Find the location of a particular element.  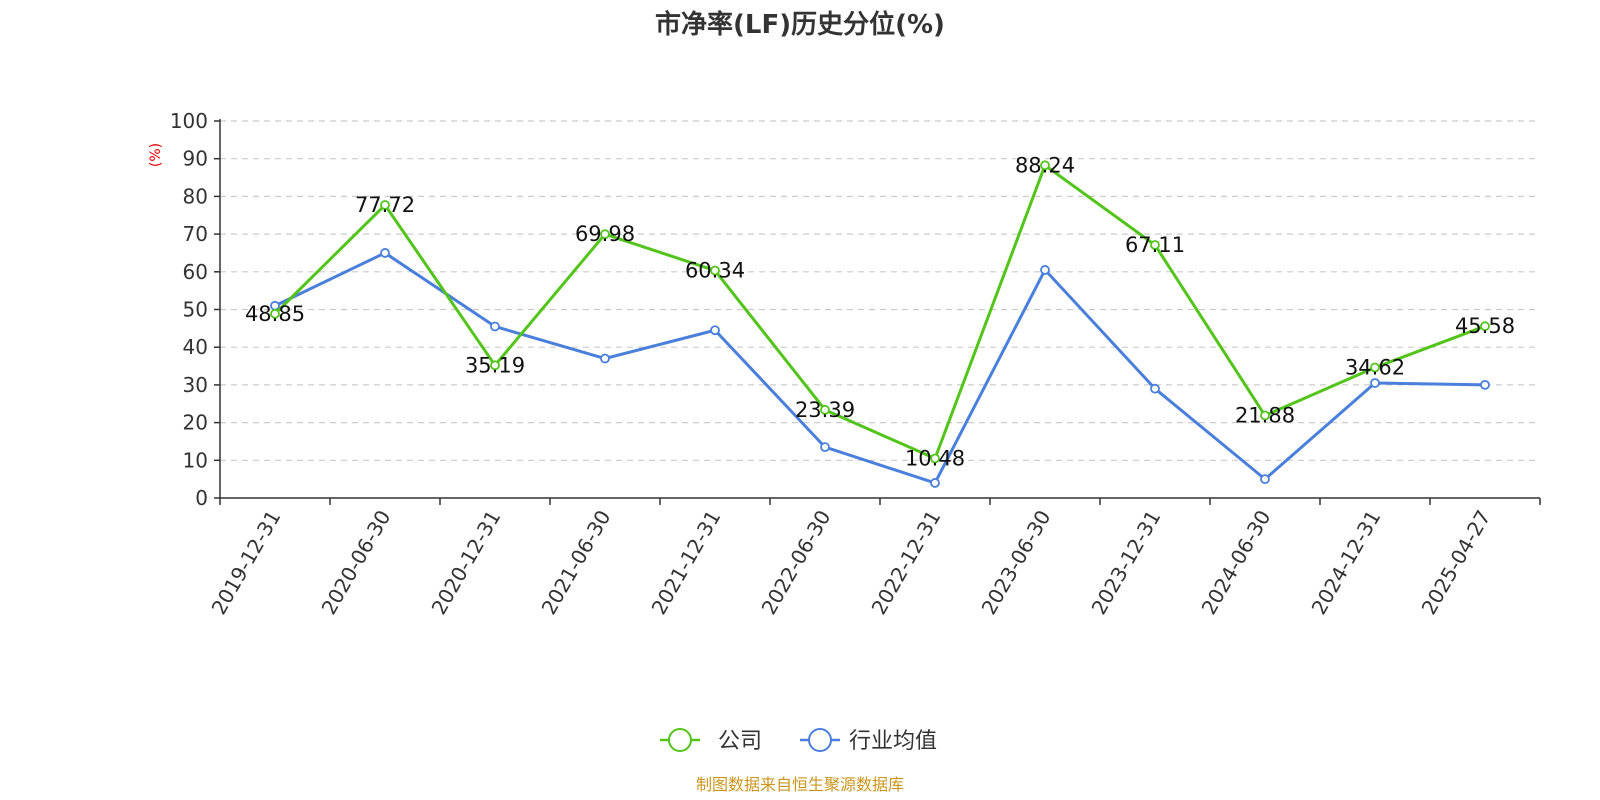

source-note: 制图数据来自恒生聚源数据库 is located at coordinates (800, 784).